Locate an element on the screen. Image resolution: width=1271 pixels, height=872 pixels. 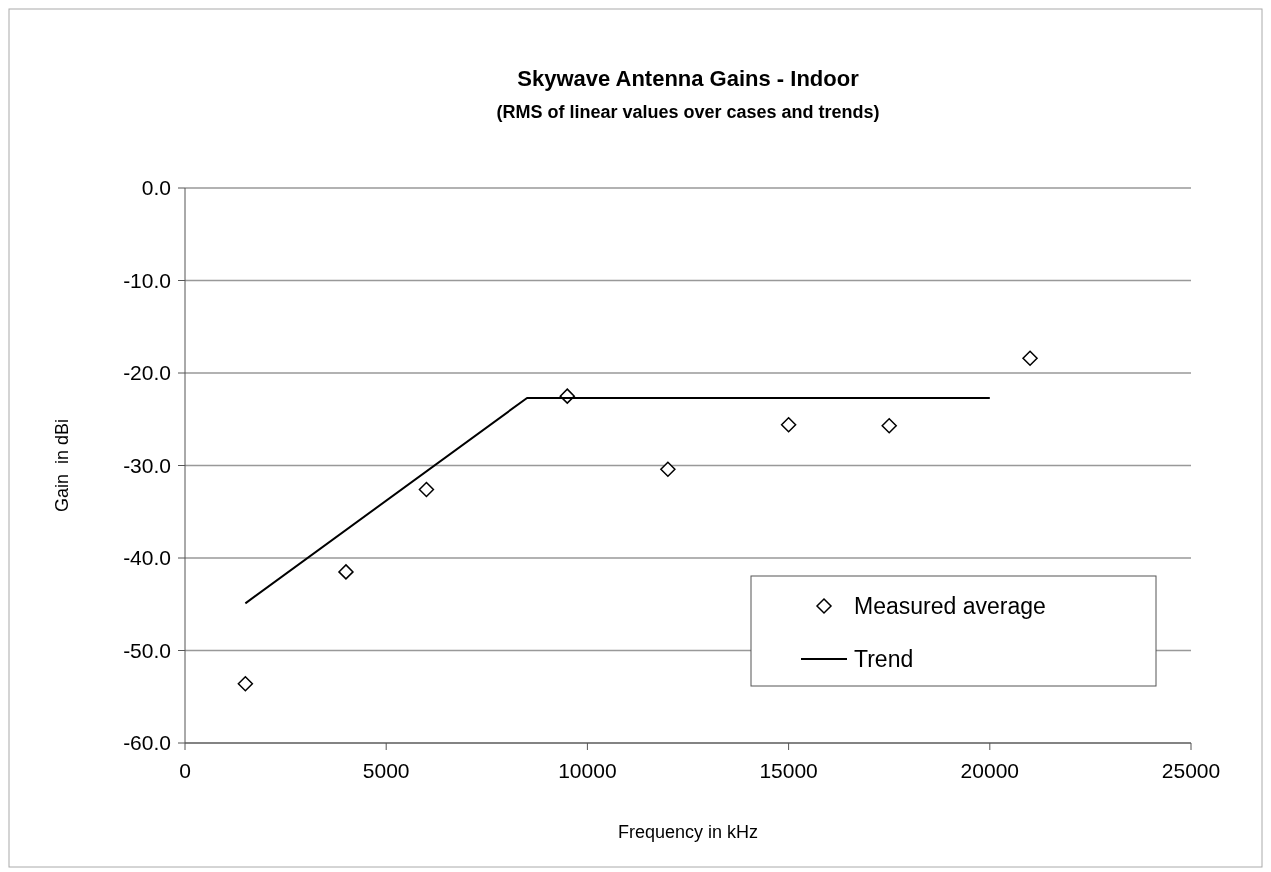
y-tick-label: -30.0 is located at coordinates (147, 465).